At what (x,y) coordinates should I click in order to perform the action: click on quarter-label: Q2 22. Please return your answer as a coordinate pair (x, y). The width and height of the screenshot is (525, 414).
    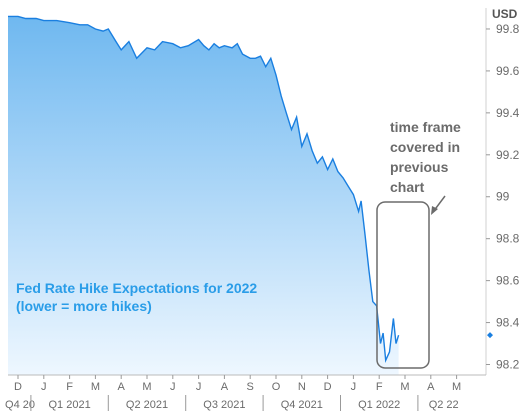
    Looking at the image, I should click on (444, 405).